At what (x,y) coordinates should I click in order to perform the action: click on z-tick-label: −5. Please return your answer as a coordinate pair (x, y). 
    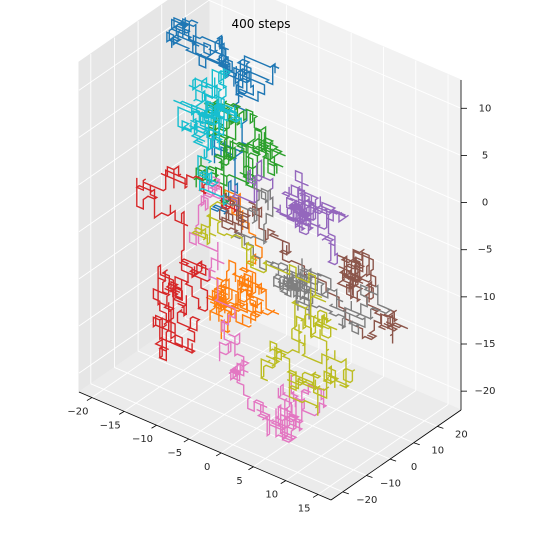
    Looking at the image, I should click on (485, 250).